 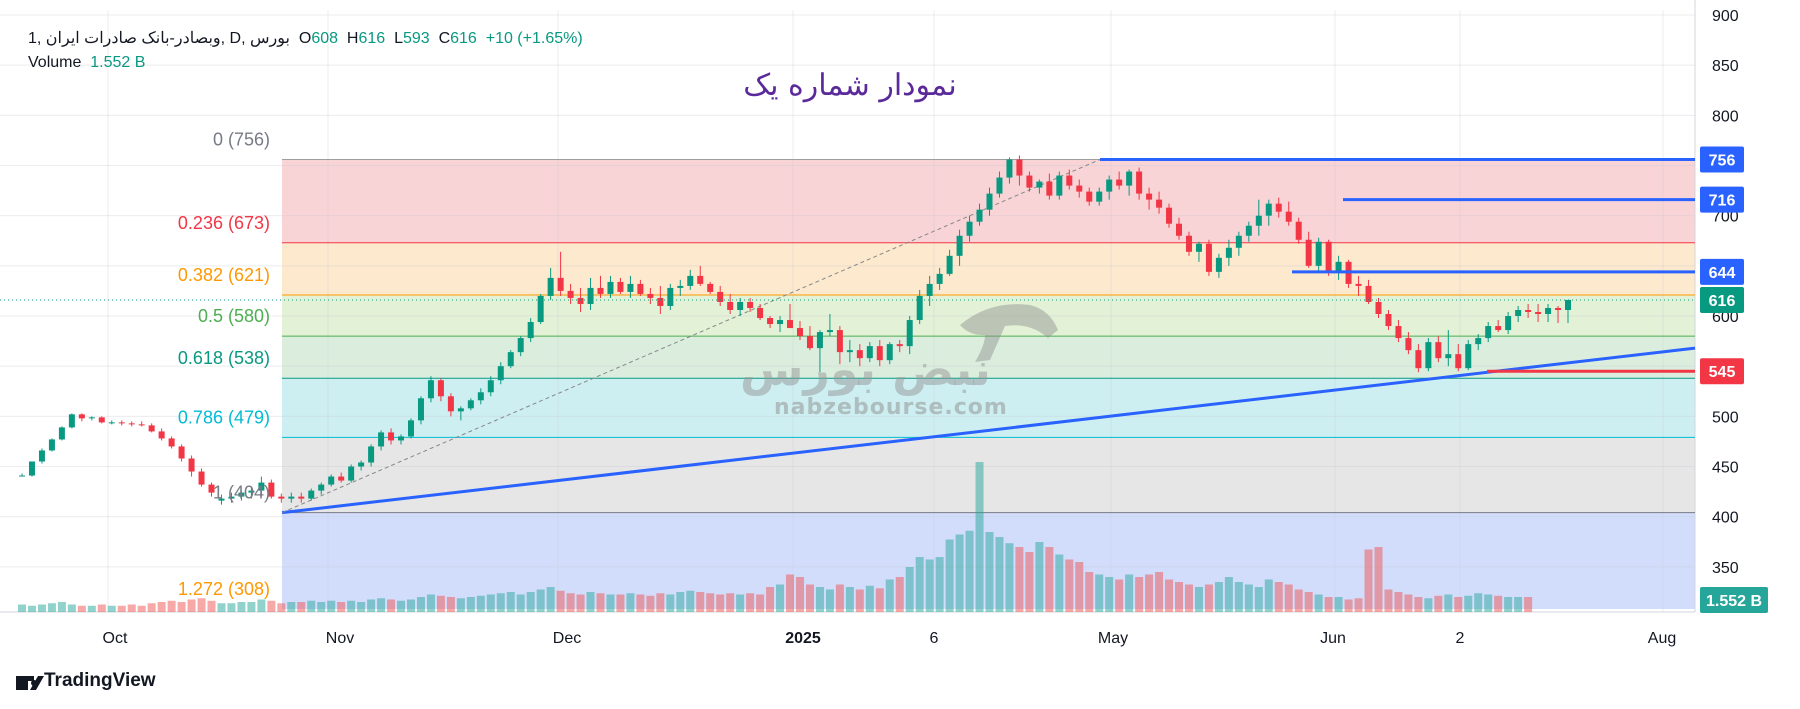 What do you see at coordinates (224, 589) in the screenshot?
I see `fib-label: 1.272 (308)` at bounding box center [224, 589].